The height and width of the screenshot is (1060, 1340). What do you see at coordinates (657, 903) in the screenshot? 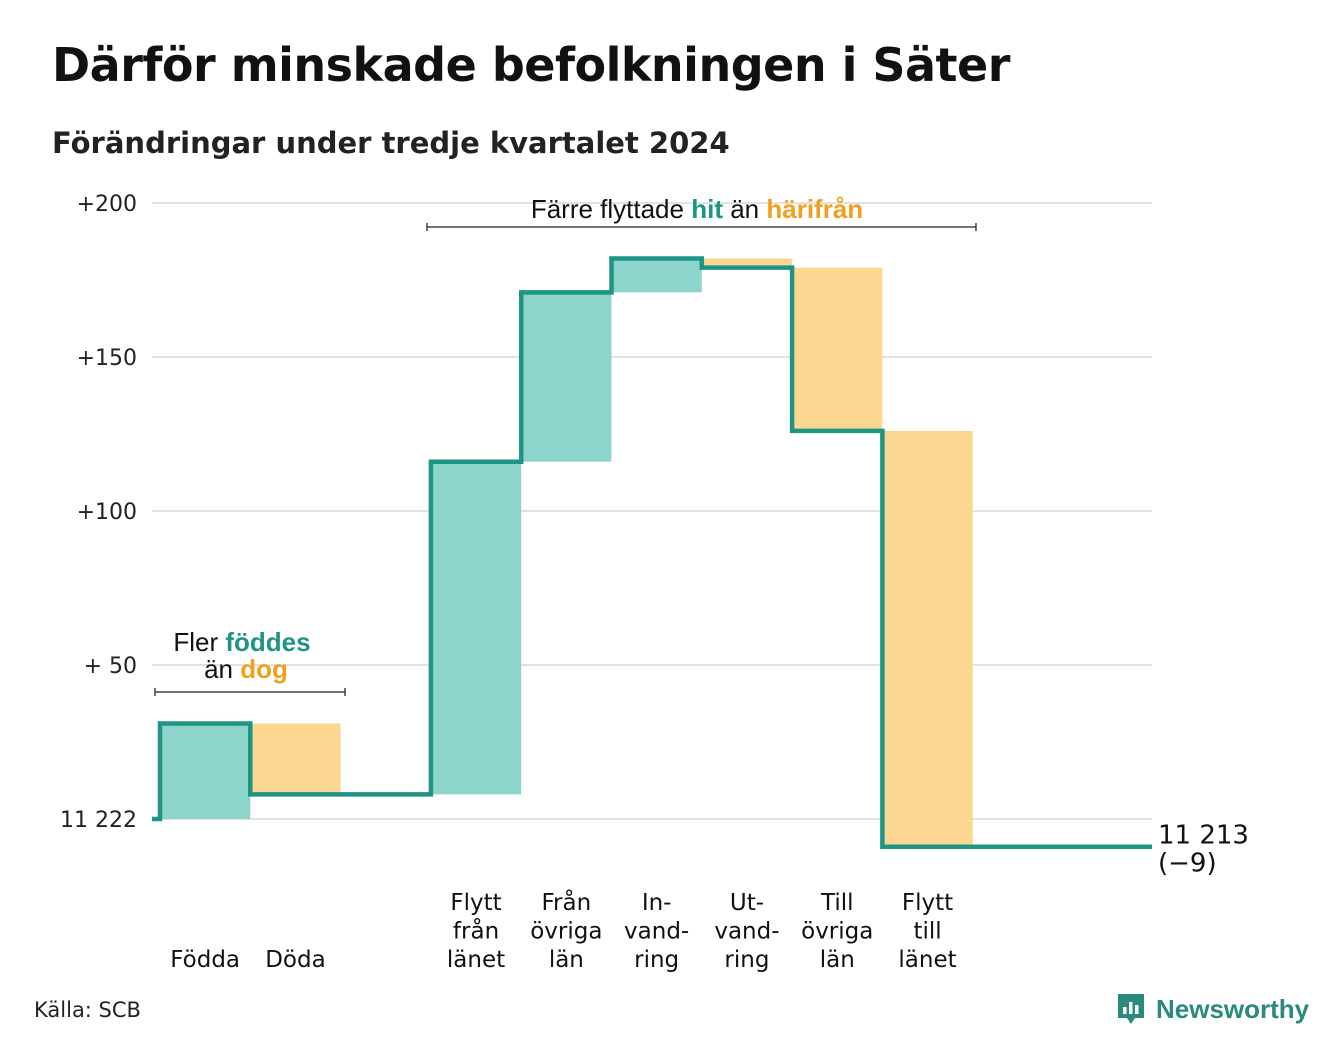
I see `category-label: In-` at bounding box center [657, 903].